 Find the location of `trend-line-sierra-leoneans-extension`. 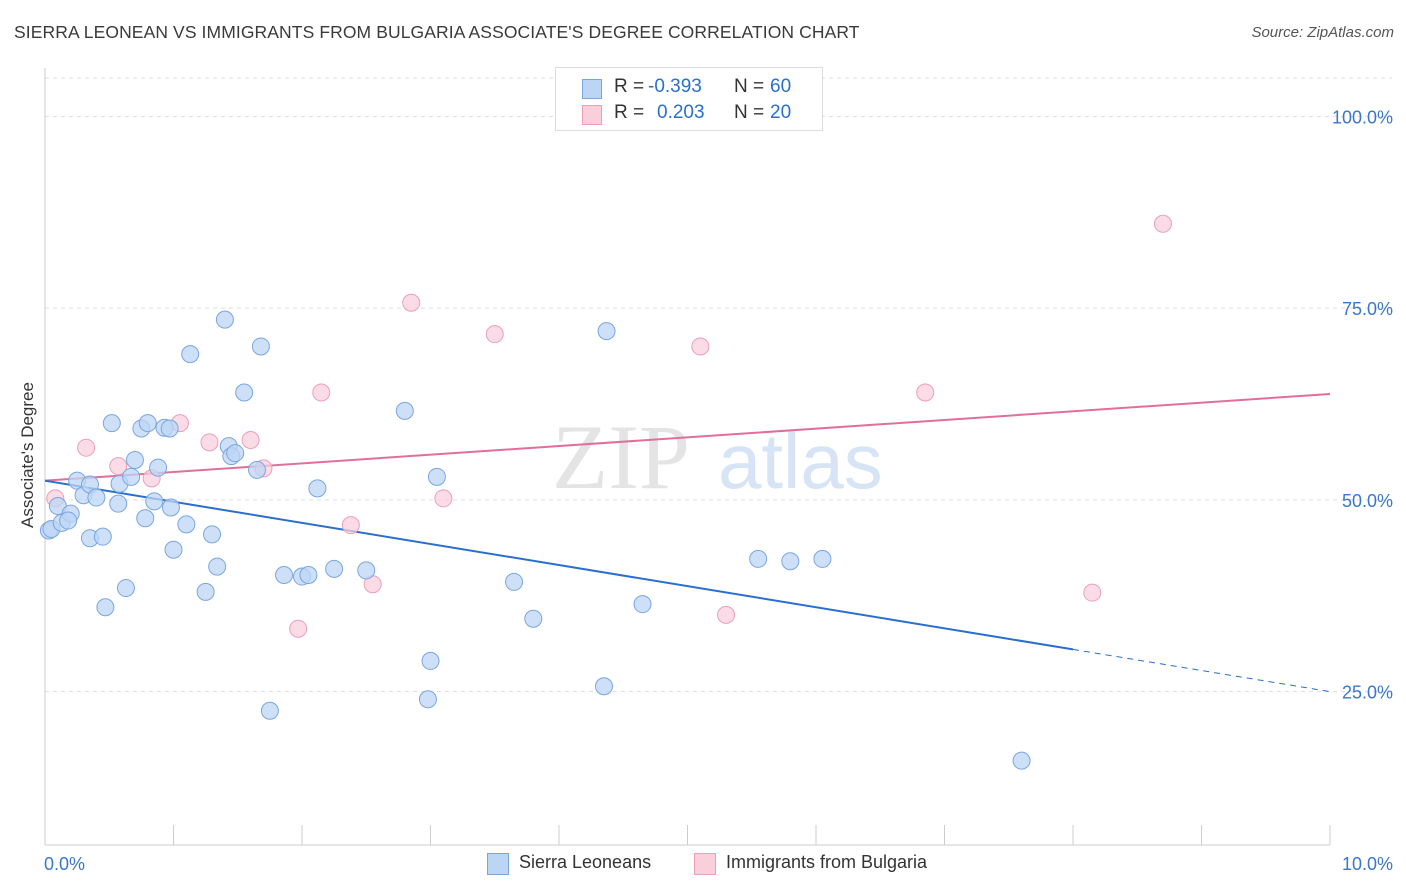

trend-line-sierra-leoneans-extension is located at coordinates (1201, 670).